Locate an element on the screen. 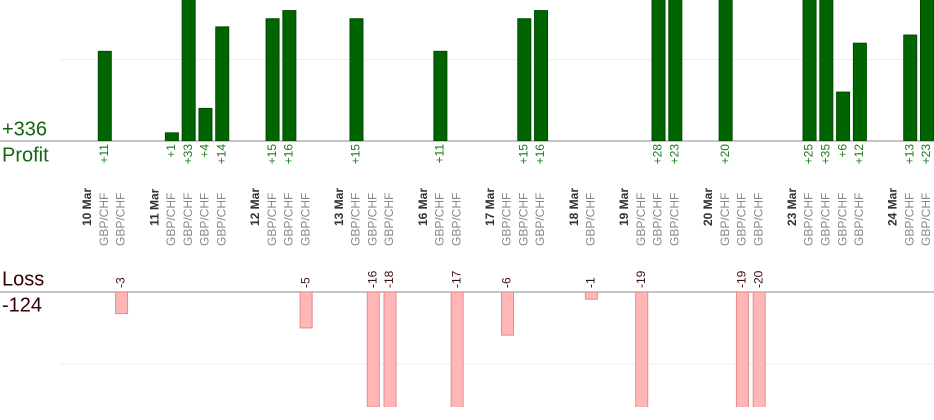 This screenshot has width=934, height=420. profit-label: +25 is located at coordinates (809, 154).